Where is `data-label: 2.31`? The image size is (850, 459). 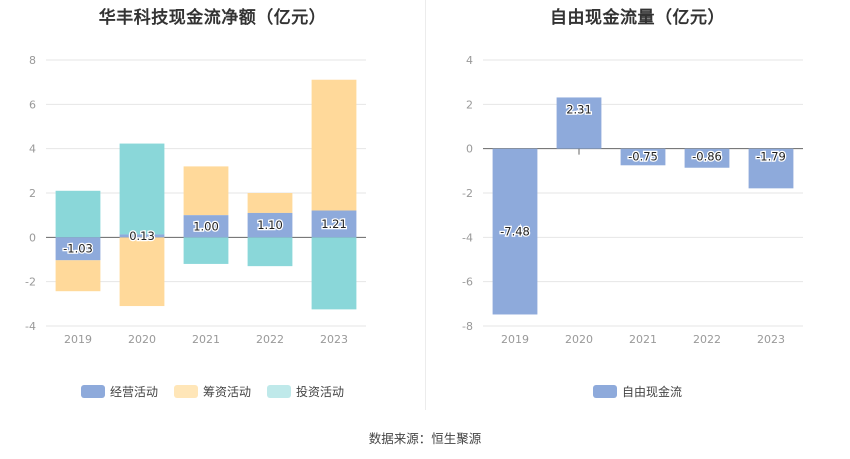 data-label: 2.31 is located at coordinates (579, 109).